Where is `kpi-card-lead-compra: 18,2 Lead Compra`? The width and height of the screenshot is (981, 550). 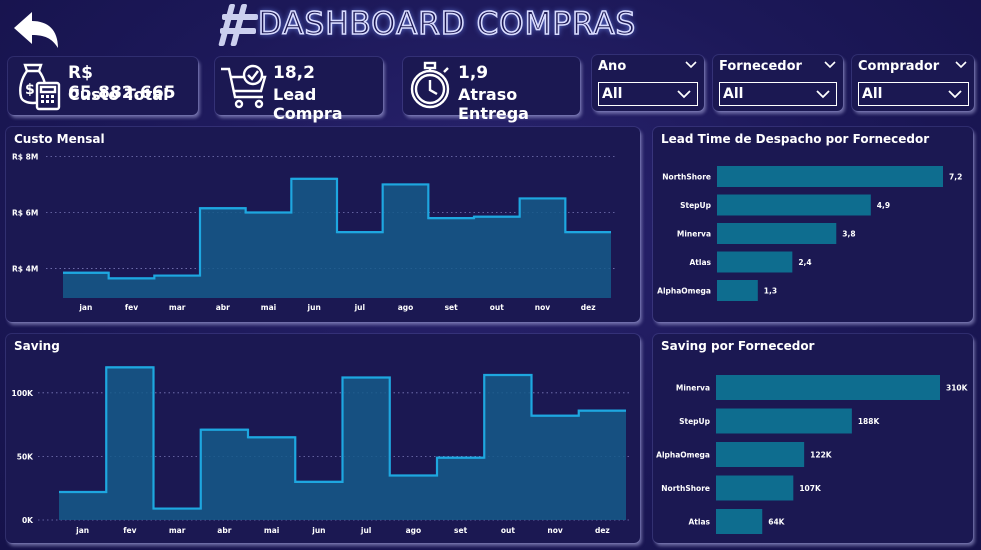 kpi-card-lead-compra: 18,2 Lead Compra is located at coordinates (299, 90).